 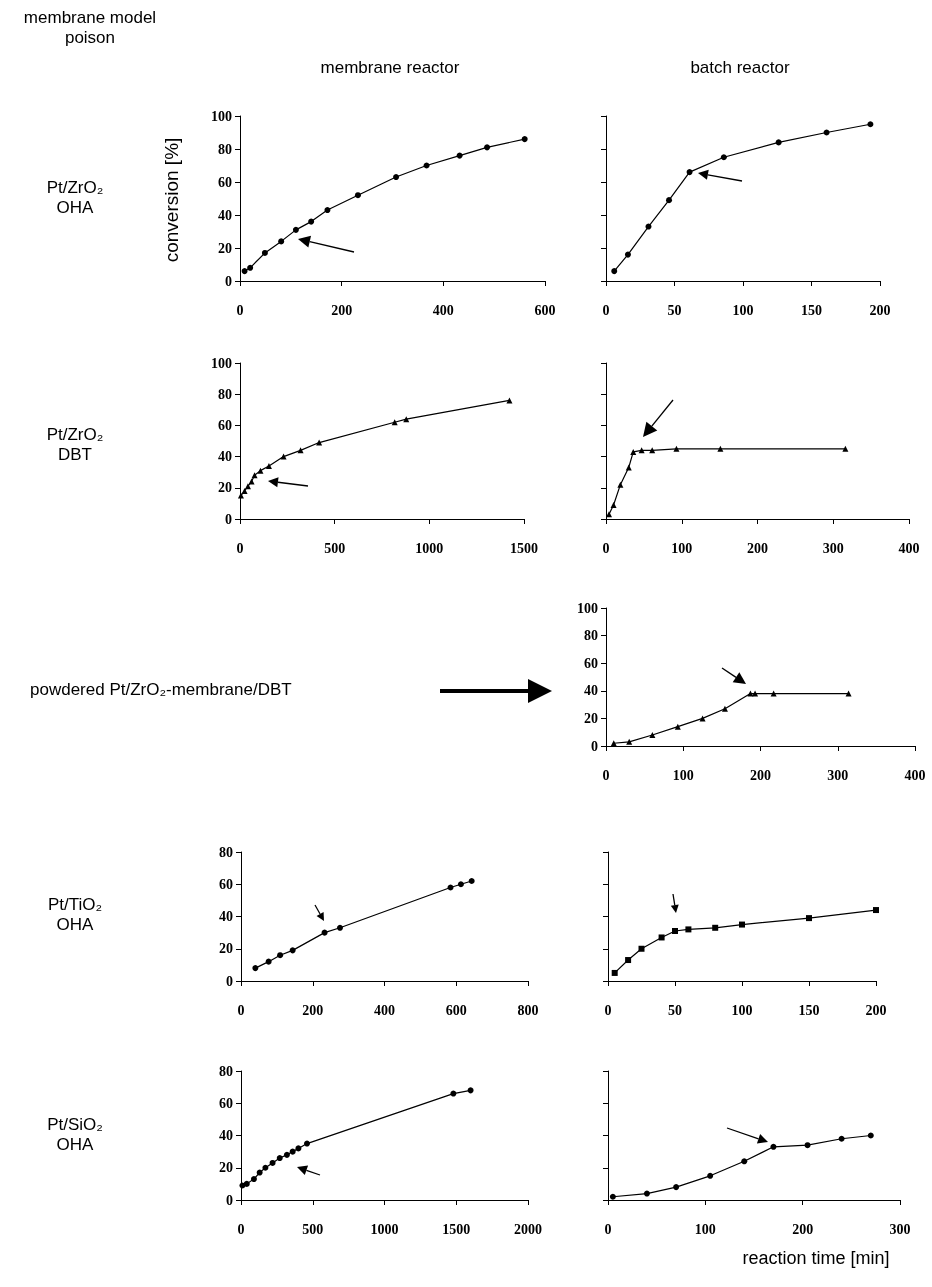 I want to click on text: Pt/ZrO₂ DBT, so click(x=75, y=445).